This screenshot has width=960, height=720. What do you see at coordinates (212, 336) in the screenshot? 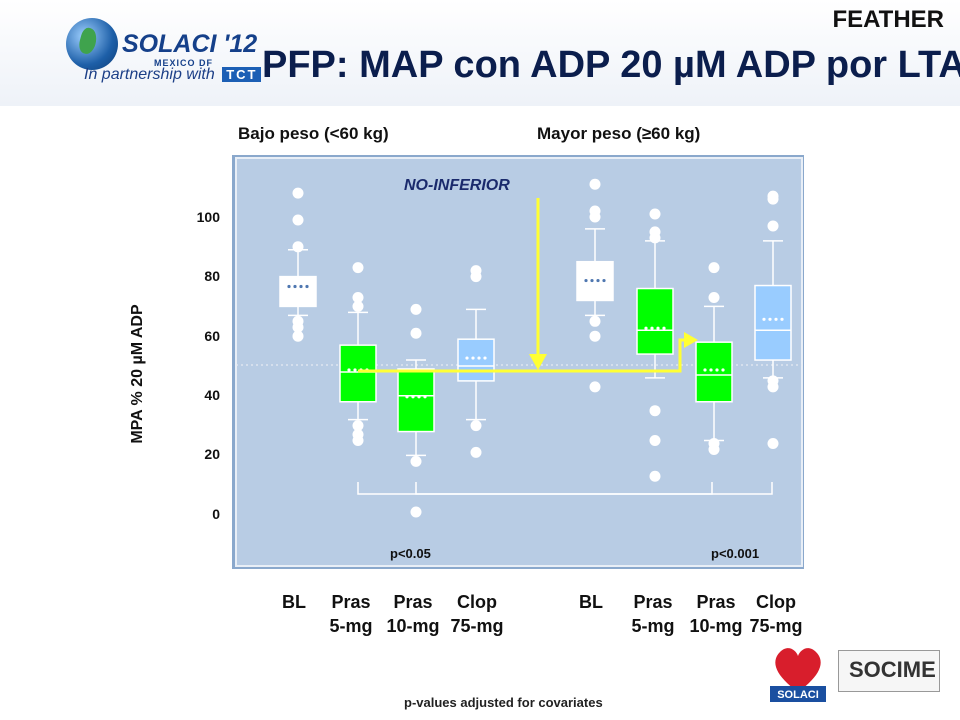
I see `y-tick-label: 60` at bounding box center [212, 336].